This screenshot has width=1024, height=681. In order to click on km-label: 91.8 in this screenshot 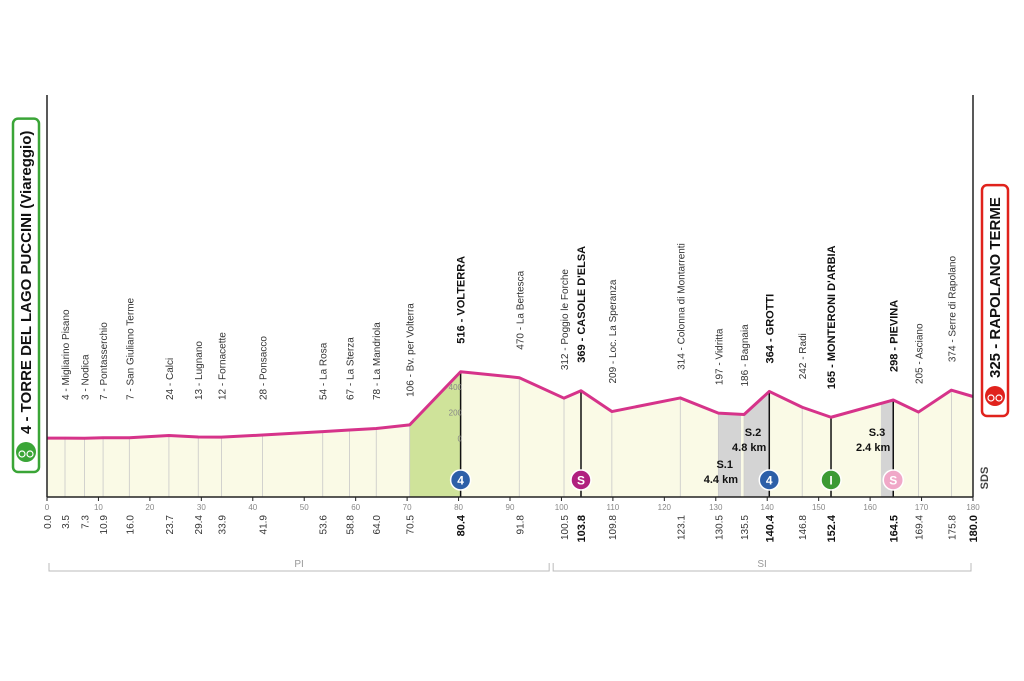, I will do `click(520, 525)`.